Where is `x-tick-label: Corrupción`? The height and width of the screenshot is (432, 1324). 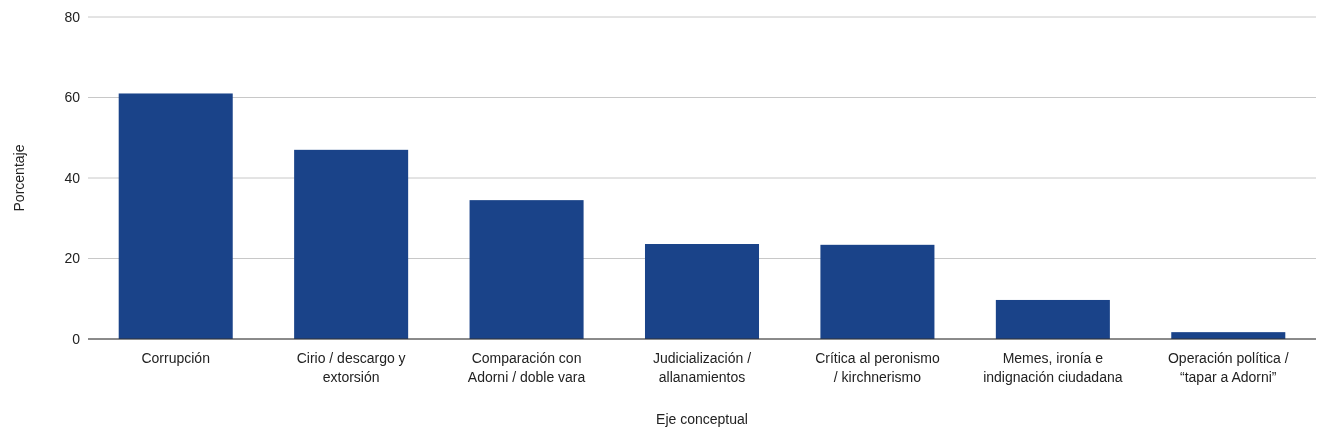 x-tick-label: Corrupción is located at coordinates (175, 358).